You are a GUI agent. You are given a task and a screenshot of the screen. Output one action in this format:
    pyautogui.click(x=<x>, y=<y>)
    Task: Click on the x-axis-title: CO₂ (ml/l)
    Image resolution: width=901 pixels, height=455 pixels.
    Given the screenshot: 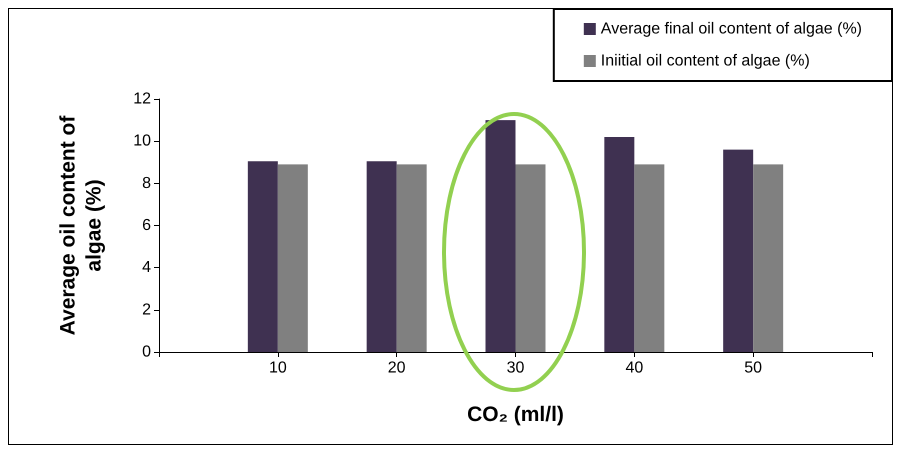 What is the action you would take?
    pyautogui.click(x=515, y=414)
    